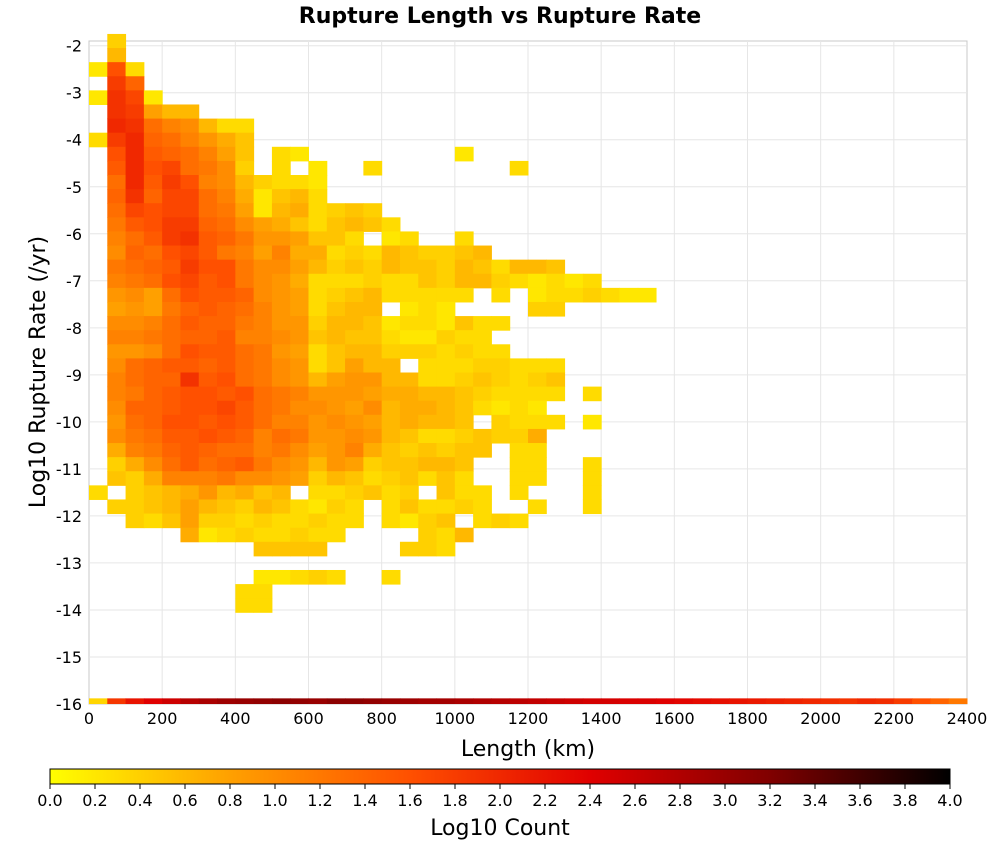 The width and height of the screenshot is (1000, 850). I want to click on colorbar-tick-label: 0.0, so click(49, 800).